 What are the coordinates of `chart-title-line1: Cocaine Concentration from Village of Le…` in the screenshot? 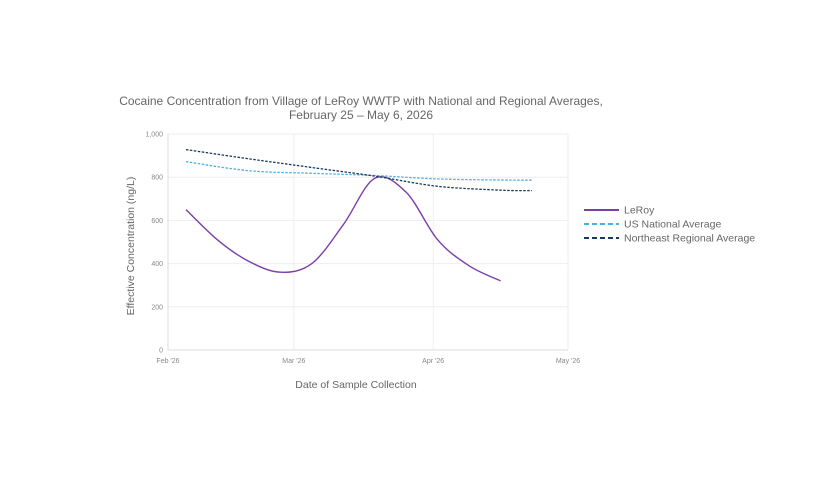 It's located at (361, 101).